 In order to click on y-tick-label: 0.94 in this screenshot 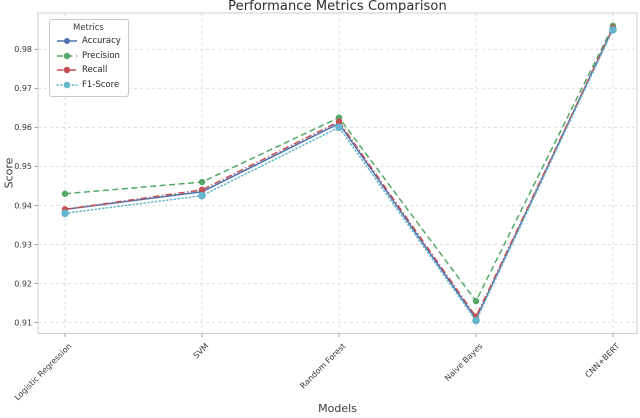, I will do `click(23, 205)`.